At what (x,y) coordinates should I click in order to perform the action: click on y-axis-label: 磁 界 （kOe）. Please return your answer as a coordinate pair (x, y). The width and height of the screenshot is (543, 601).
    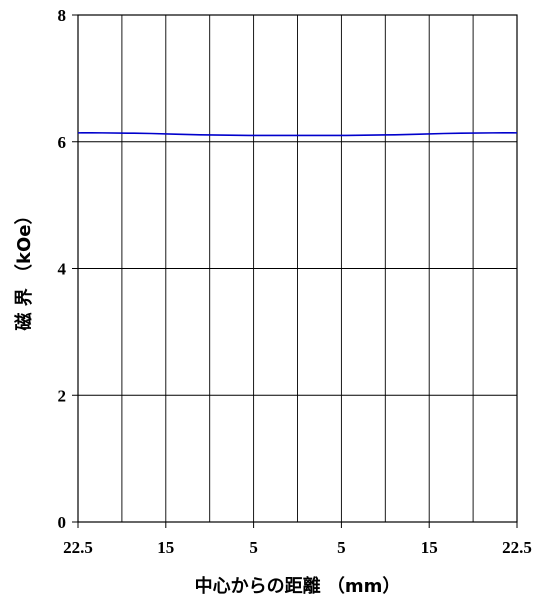
    Looking at the image, I should click on (24, 268).